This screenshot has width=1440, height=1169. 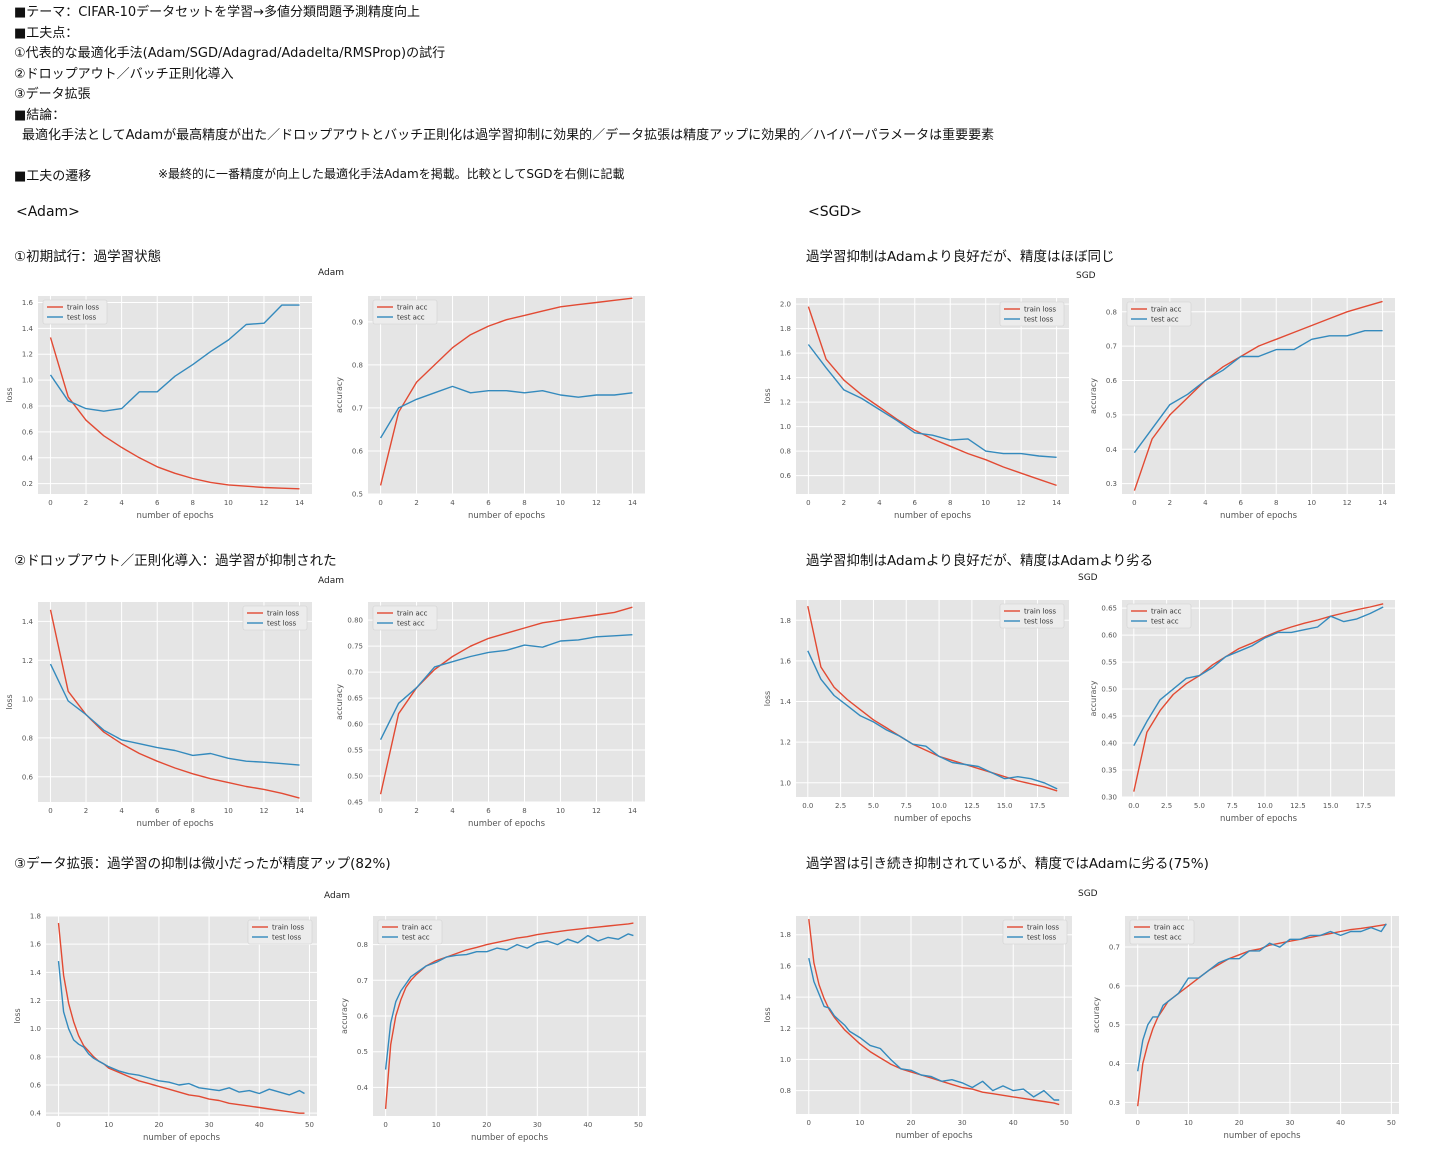 What do you see at coordinates (488, 811) in the screenshot?
I see `adam-2-accuracy-x-tick-label: 6` at bounding box center [488, 811].